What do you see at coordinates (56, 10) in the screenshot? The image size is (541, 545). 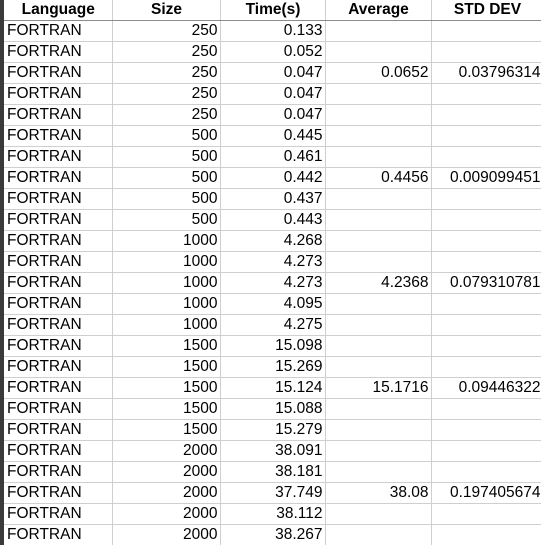 I see `column-header-language: Language` at bounding box center [56, 10].